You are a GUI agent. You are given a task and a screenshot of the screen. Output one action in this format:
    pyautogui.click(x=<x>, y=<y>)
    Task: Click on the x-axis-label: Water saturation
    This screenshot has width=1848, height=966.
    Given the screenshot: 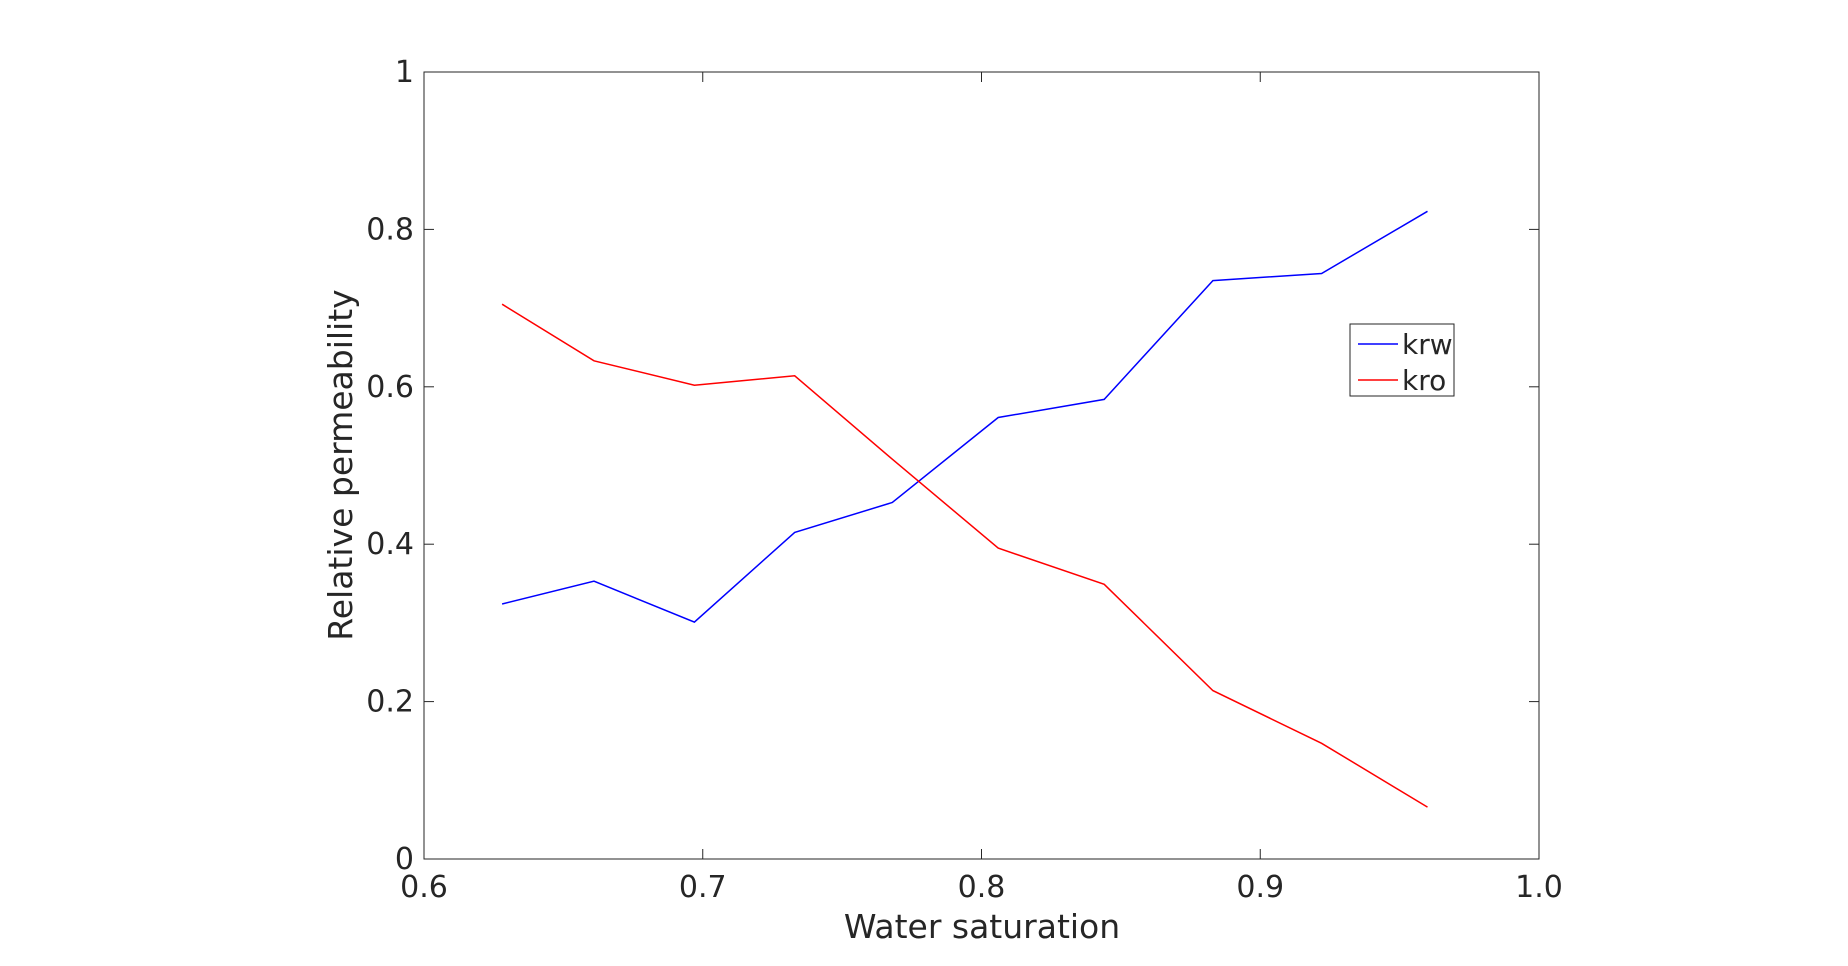 What is the action you would take?
    pyautogui.click(x=982, y=926)
    